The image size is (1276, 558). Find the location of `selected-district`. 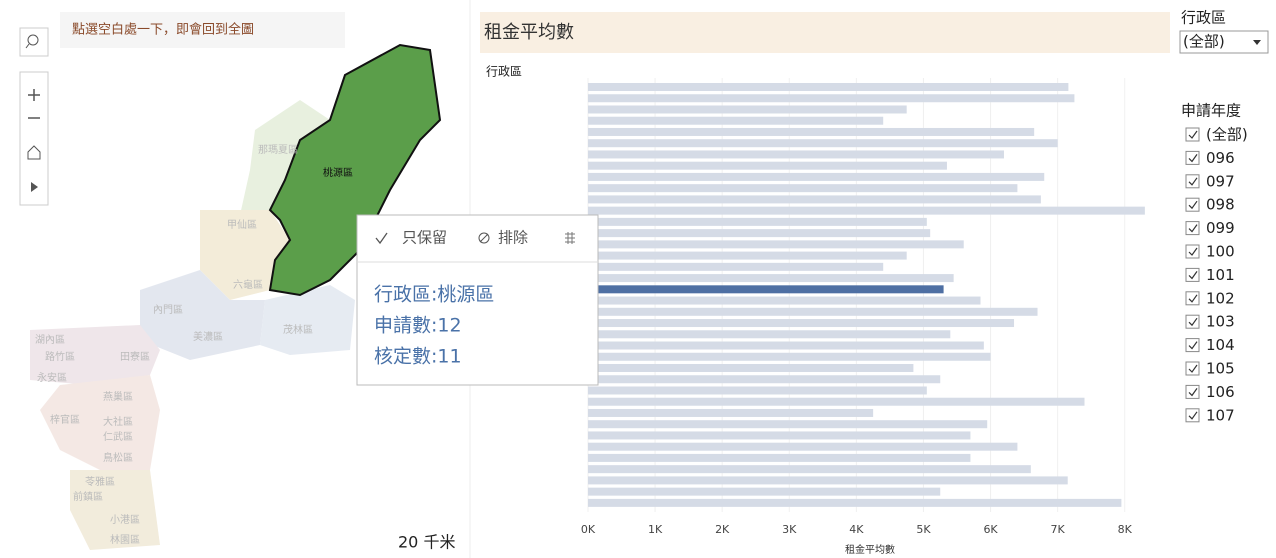

selected-district is located at coordinates (355, 170).